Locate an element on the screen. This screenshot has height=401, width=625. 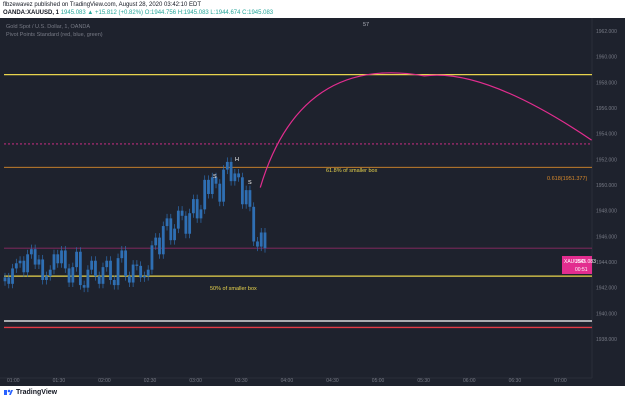
time-tick-label: 04:30 is located at coordinates (332, 381).